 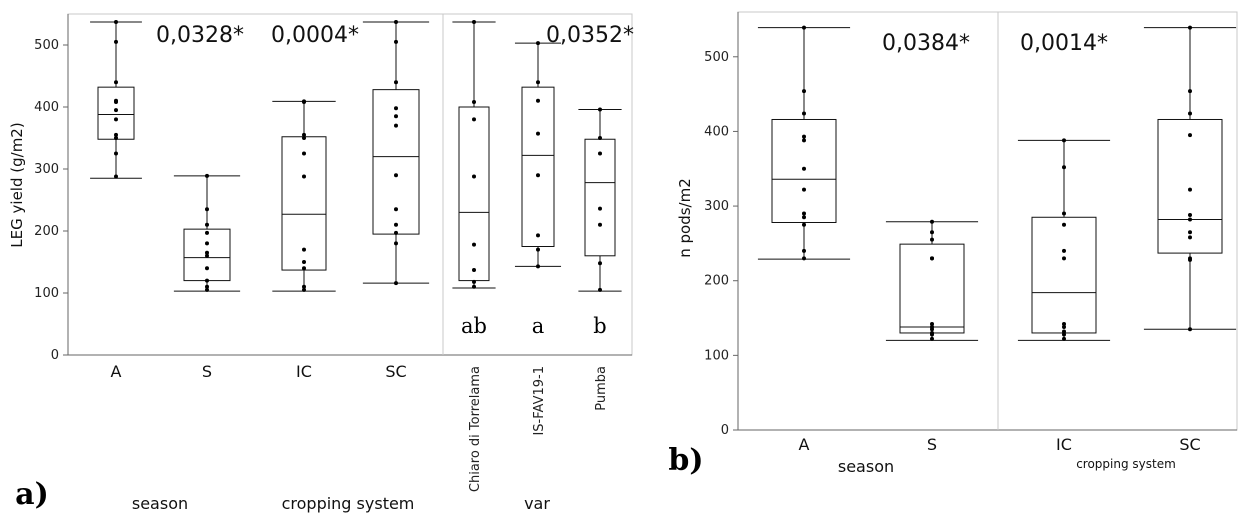 I want to click on box-pumba, so click(x=600, y=199).